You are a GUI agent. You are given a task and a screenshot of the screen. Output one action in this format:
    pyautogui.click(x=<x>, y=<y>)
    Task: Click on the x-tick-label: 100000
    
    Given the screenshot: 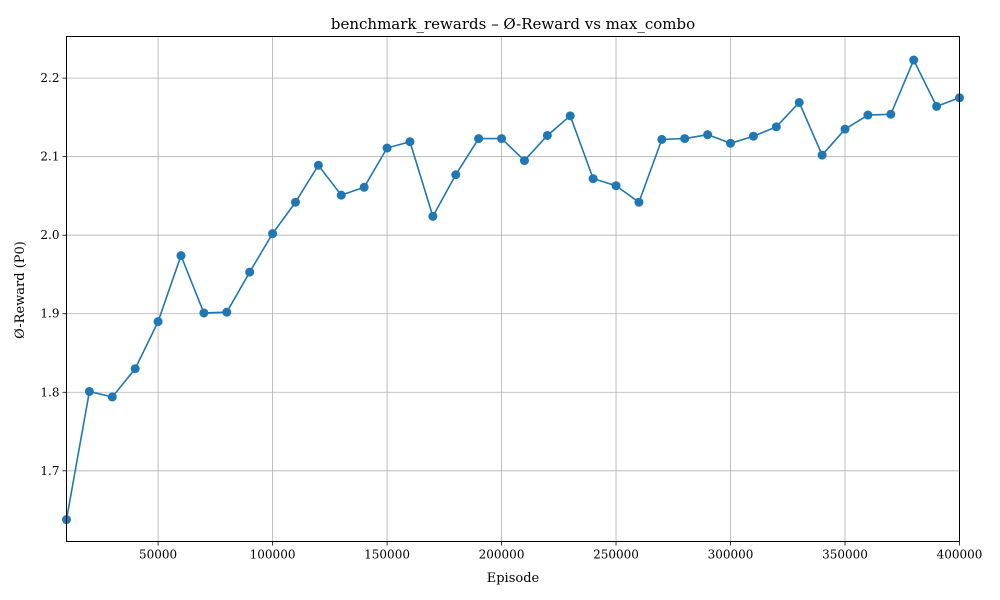 What is the action you would take?
    pyautogui.click(x=273, y=555)
    